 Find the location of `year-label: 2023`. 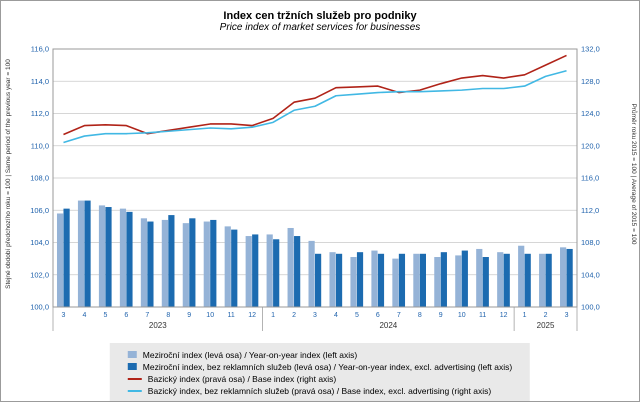

year-label: 2023 is located at coordinates (158, 325).